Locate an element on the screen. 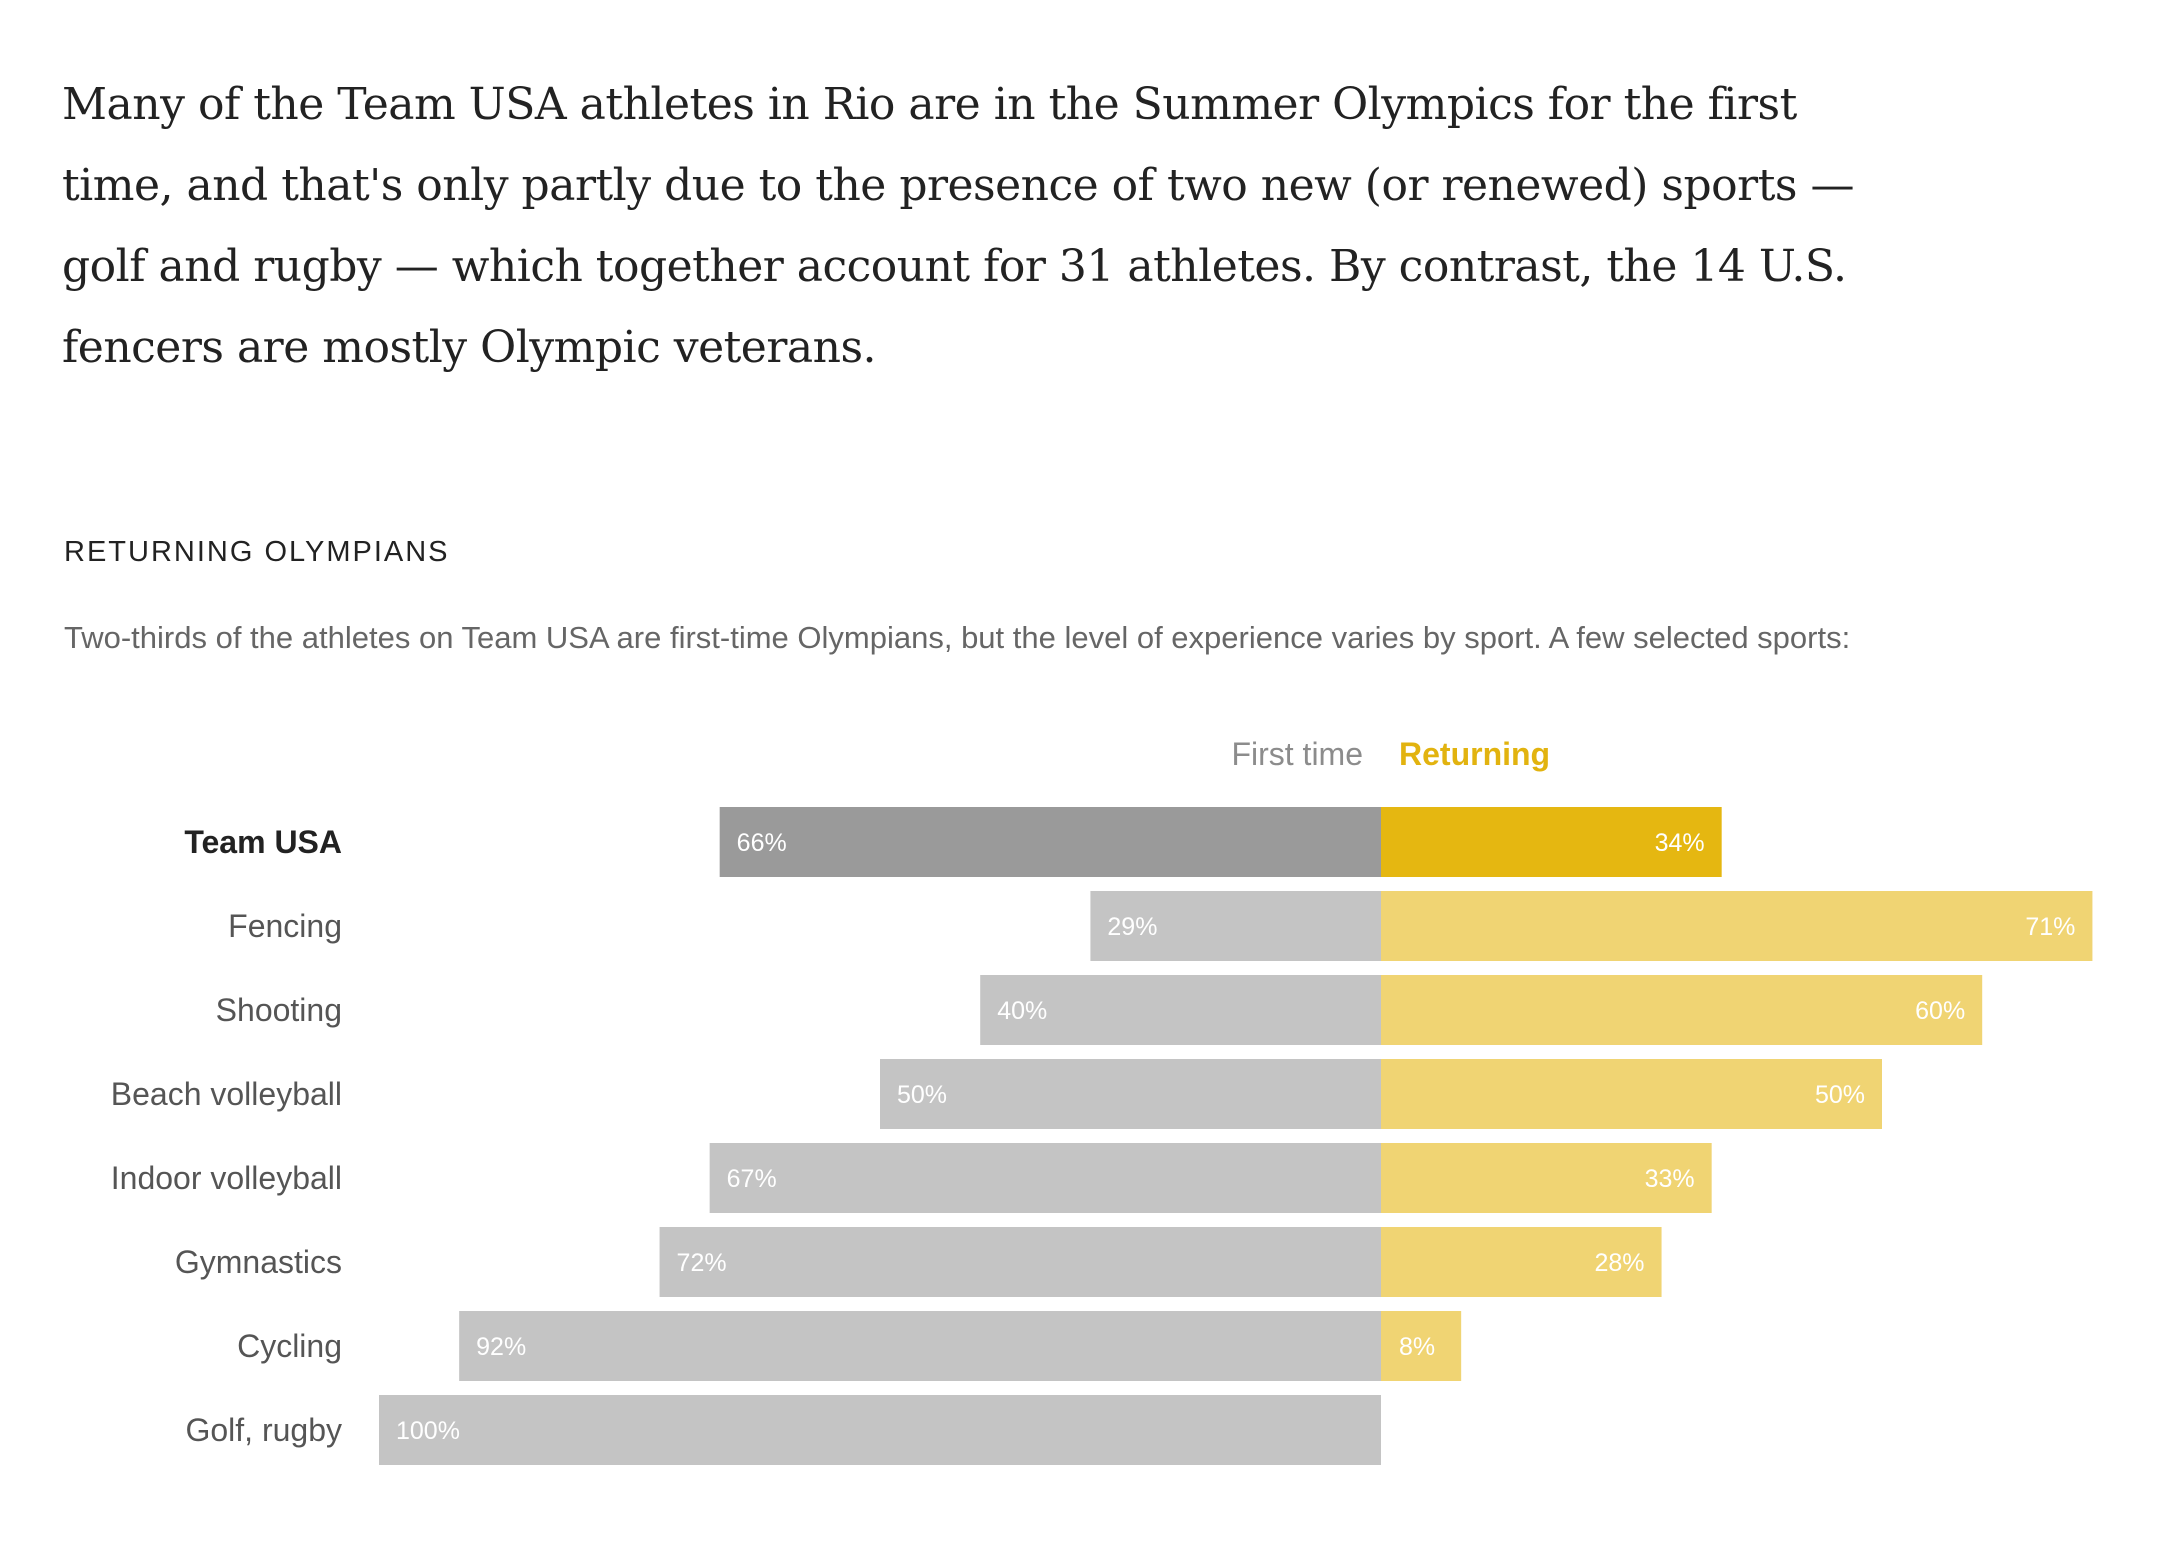 The width and height of the screenshot is (2160, 1560). chart-row: Cycling 92% 8% is located at coordinates (849, 1346).